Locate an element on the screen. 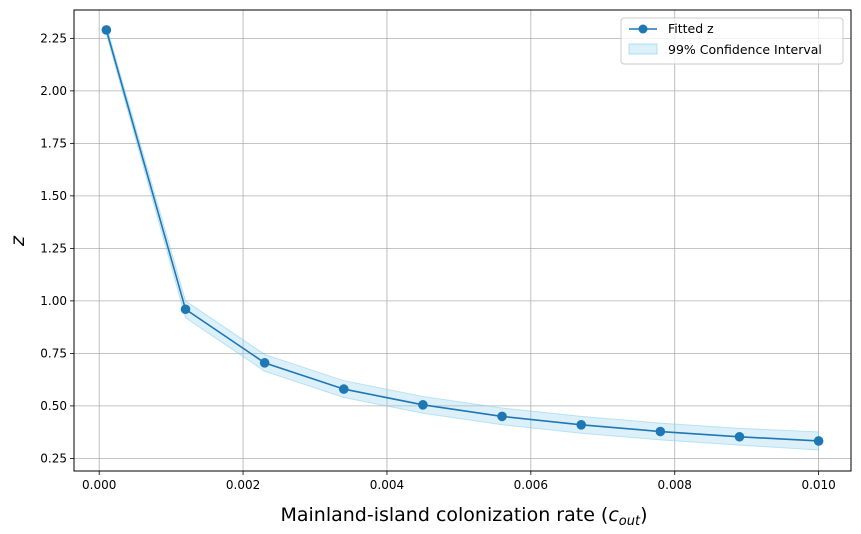 The height and width of the screenshot is (534, 861). legend-label-ci: 99% Confidence Interval is located at coordinates (745, 49).